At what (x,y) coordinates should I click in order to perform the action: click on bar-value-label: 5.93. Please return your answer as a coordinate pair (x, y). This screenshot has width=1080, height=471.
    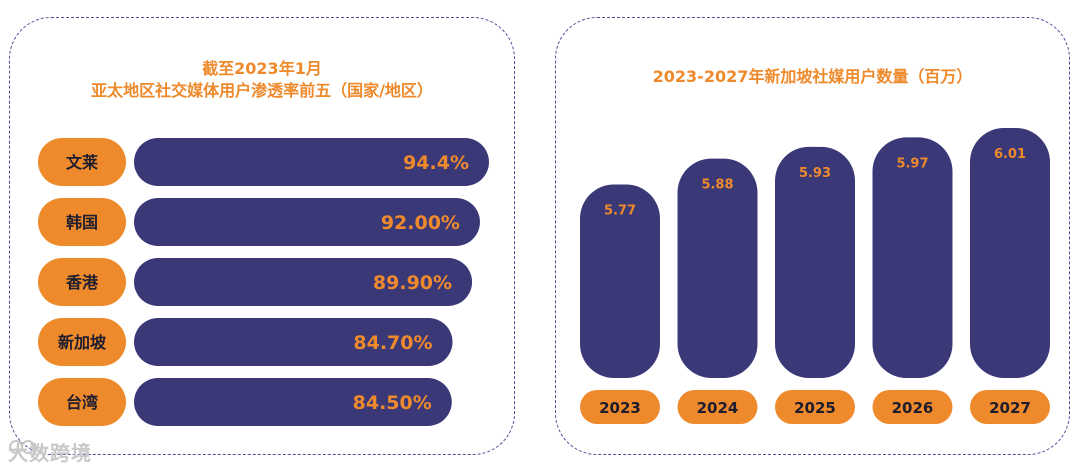
    Looking at the image, I should click on (815, 173).